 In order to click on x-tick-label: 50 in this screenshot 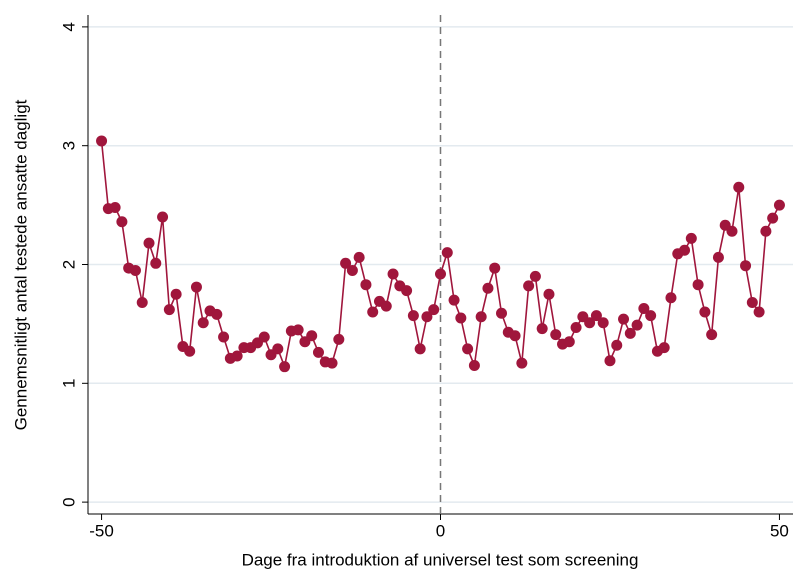, I will do `click(779, 530)`.